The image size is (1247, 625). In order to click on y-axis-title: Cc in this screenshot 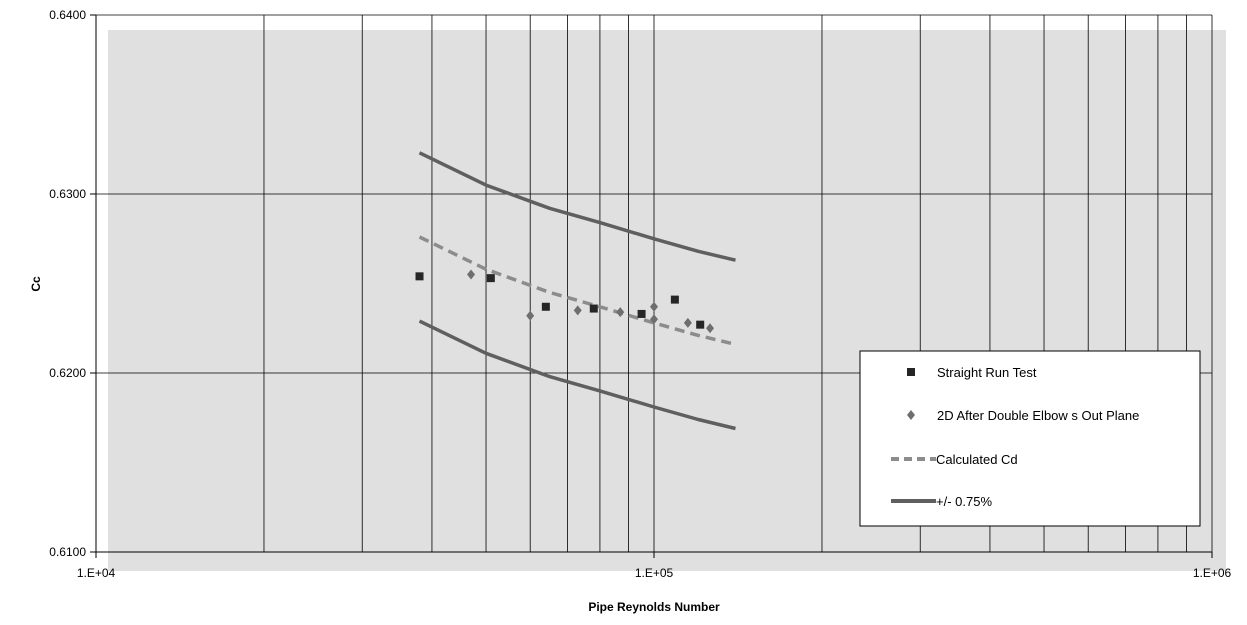, I will do `click(36, 284)`.